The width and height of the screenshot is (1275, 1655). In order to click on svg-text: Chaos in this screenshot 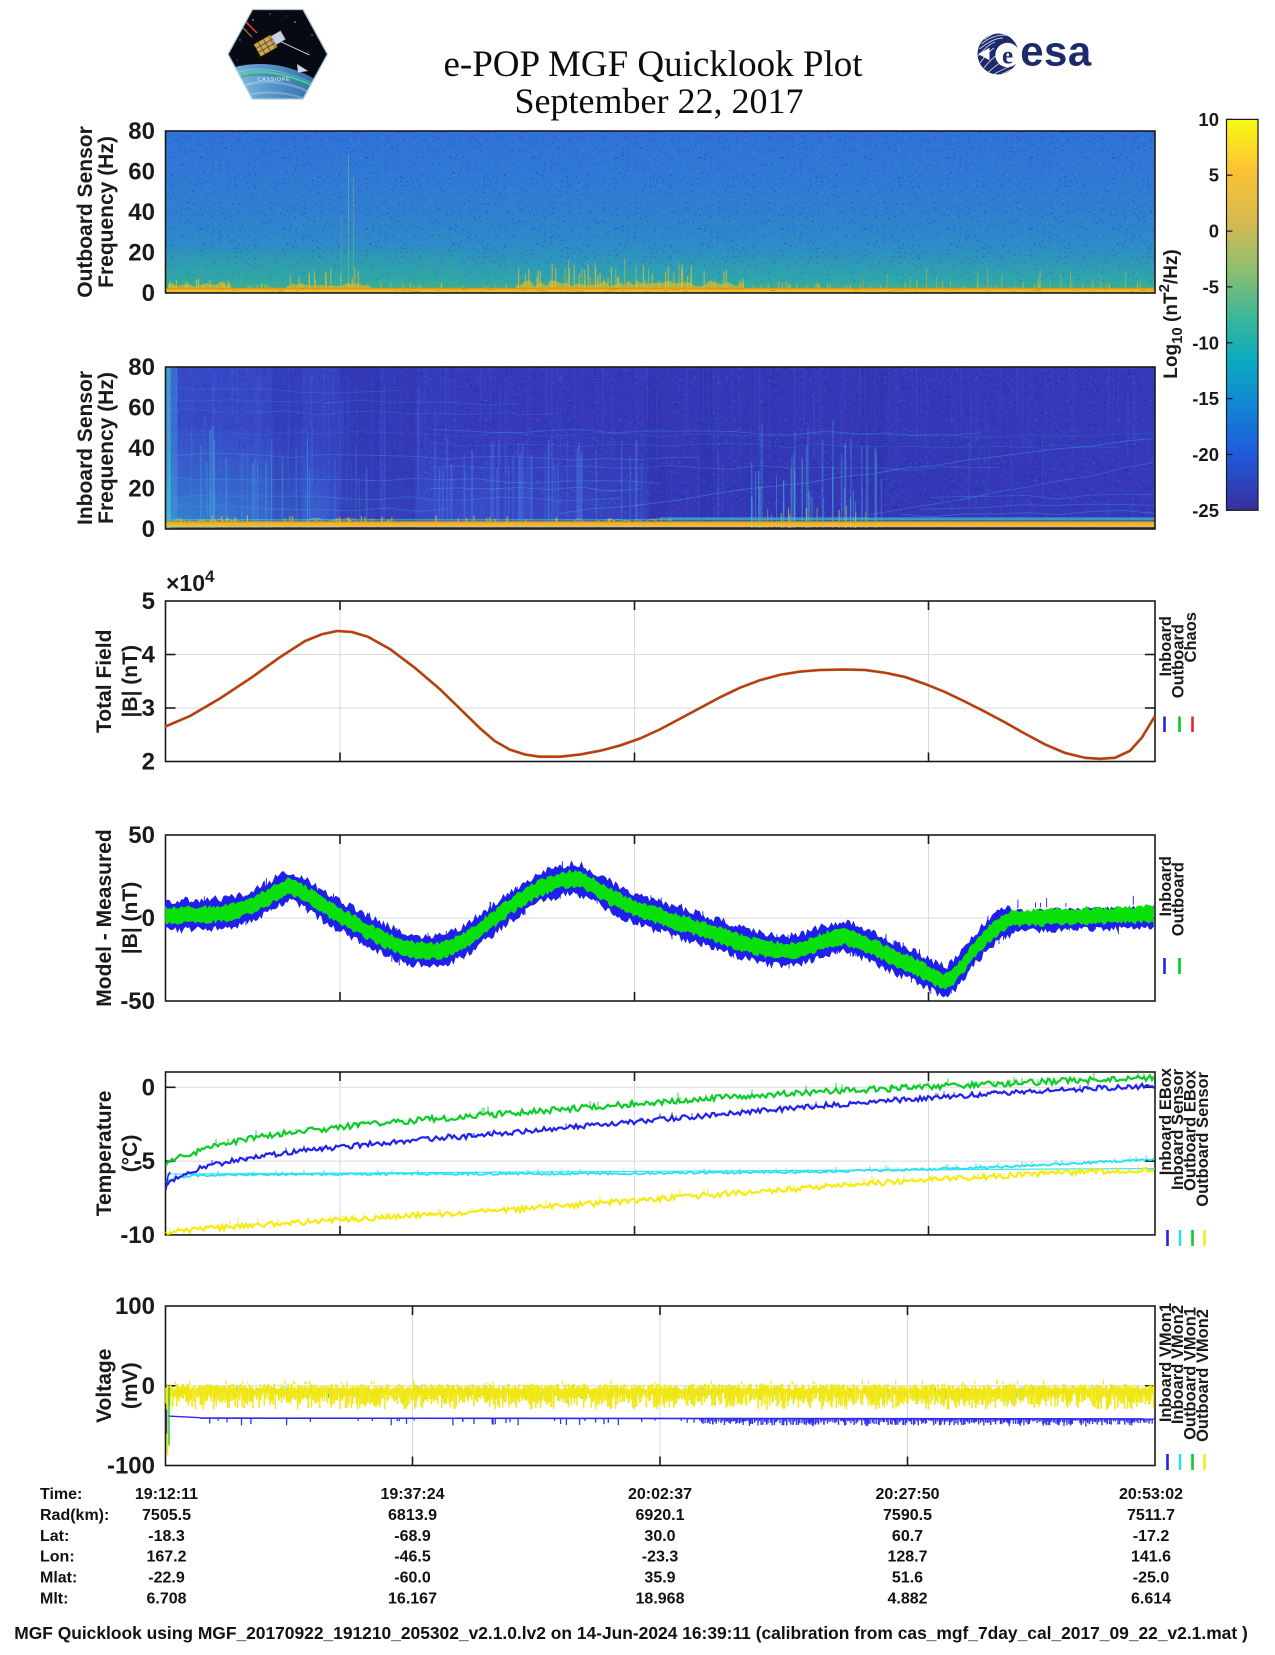, I will do `click(1191, 637)`.